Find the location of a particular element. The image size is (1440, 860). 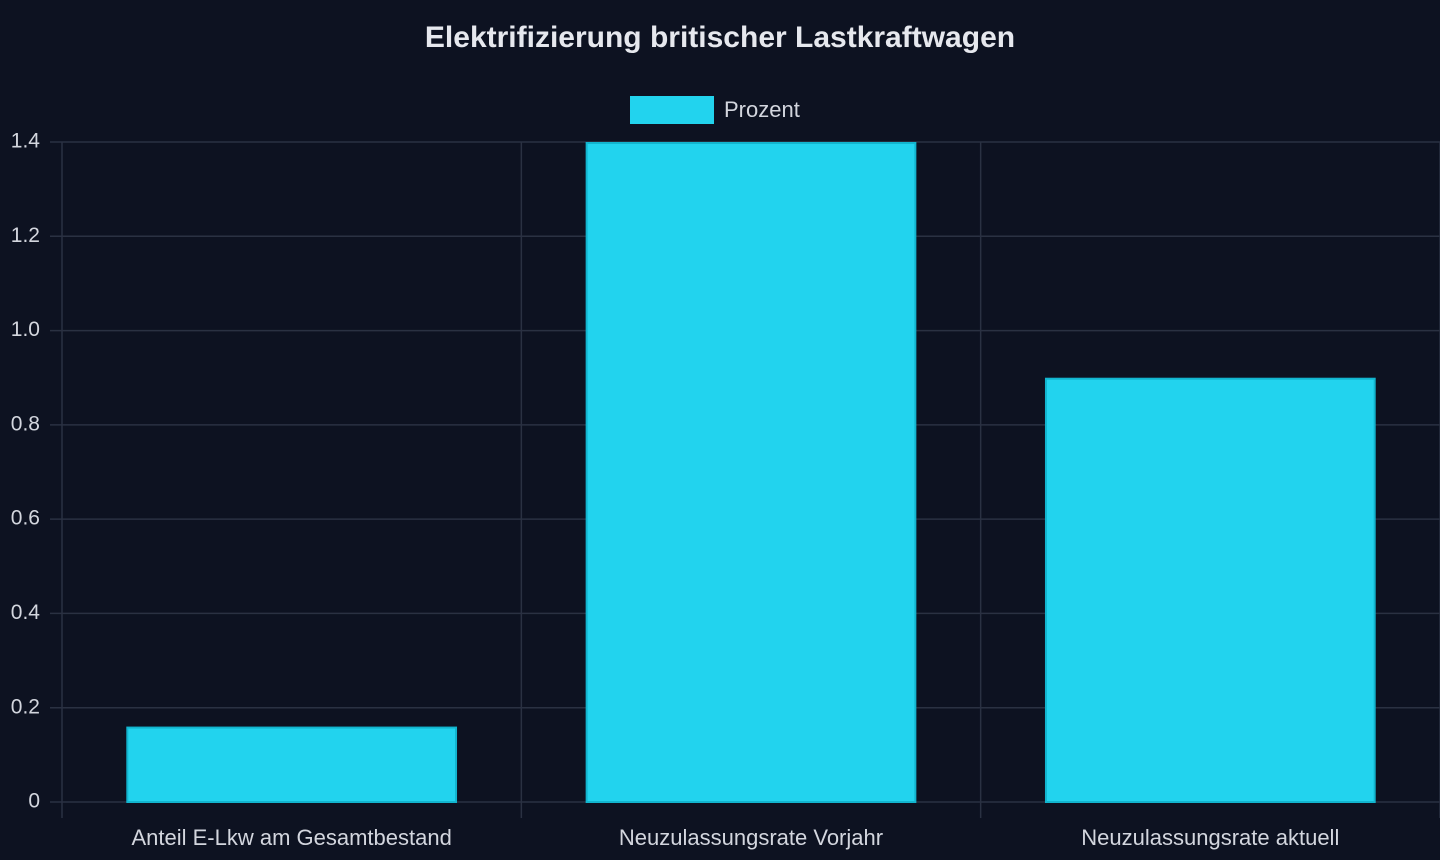

y-tick-label: 0.6 is located at coordinates (25, 518).